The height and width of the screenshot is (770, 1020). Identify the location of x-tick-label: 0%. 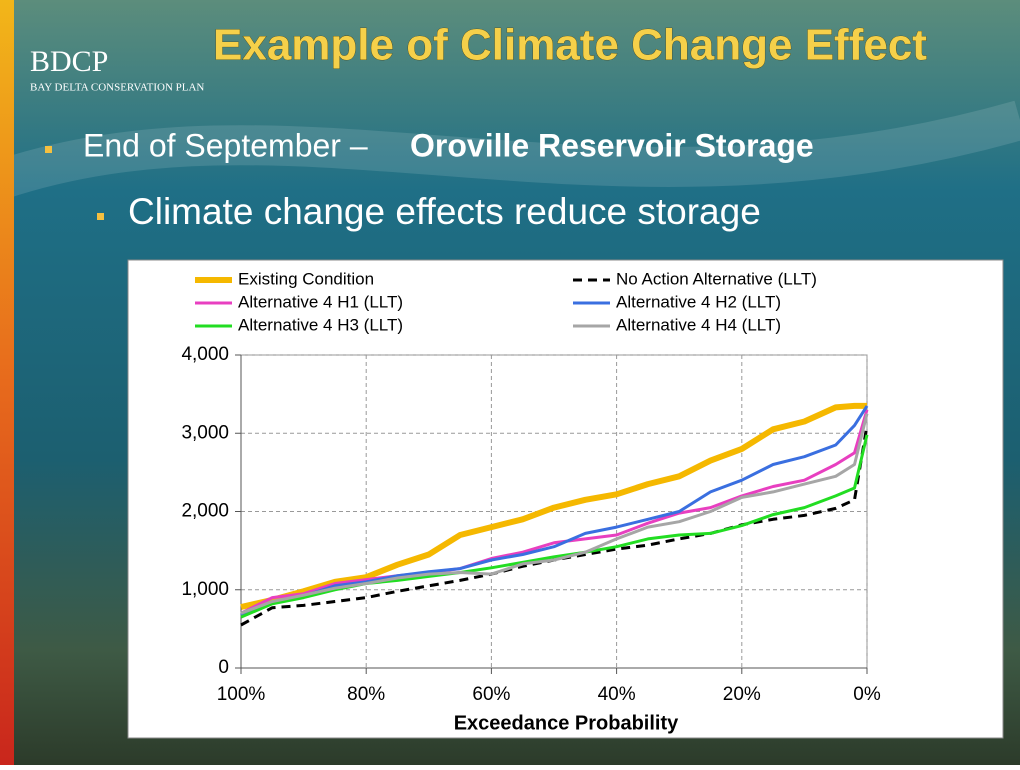
(867, 694).